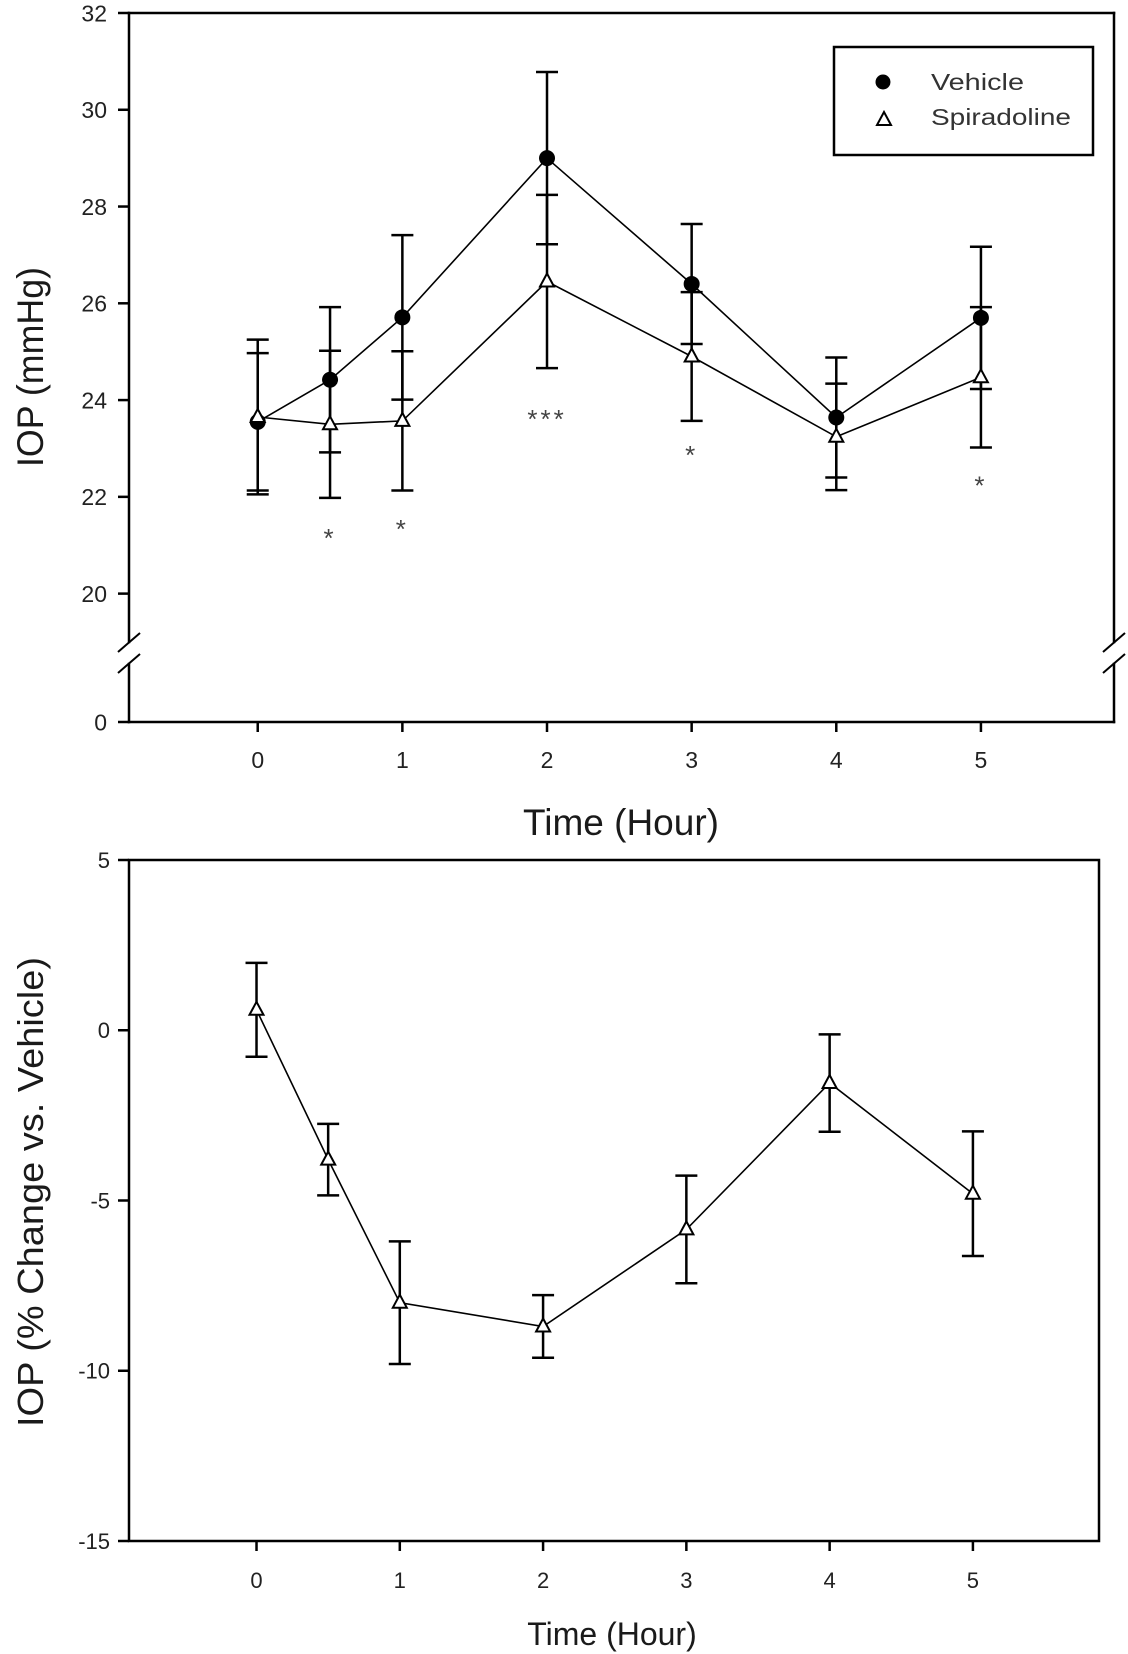  Describe the element at coordinates (884, 117) in the screenshot. I see `open-triangle-marker-icon` at that location.